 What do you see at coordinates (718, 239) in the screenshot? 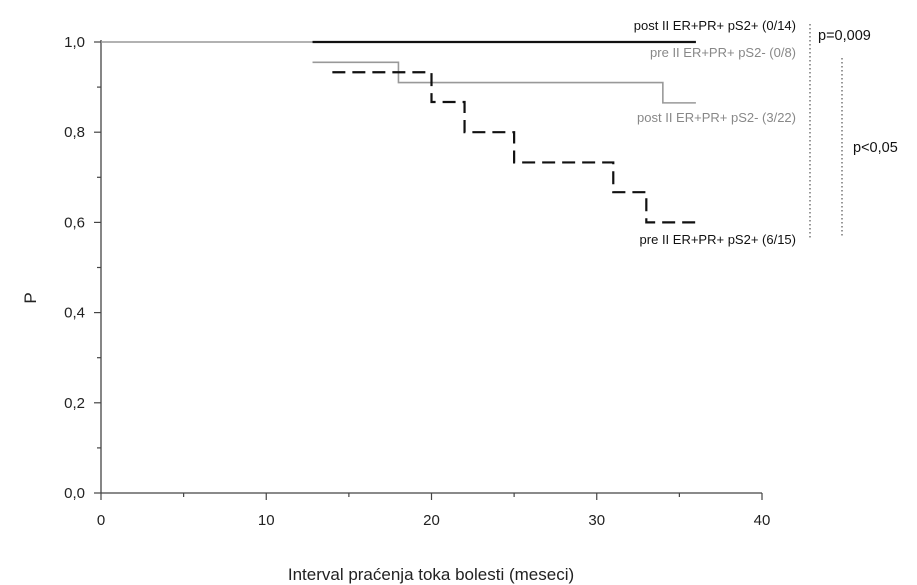
I see `series-label-pre-pS2-pos: pre II ER+PR+ pS2+ (6/15)` at bounding box center [718, 239].